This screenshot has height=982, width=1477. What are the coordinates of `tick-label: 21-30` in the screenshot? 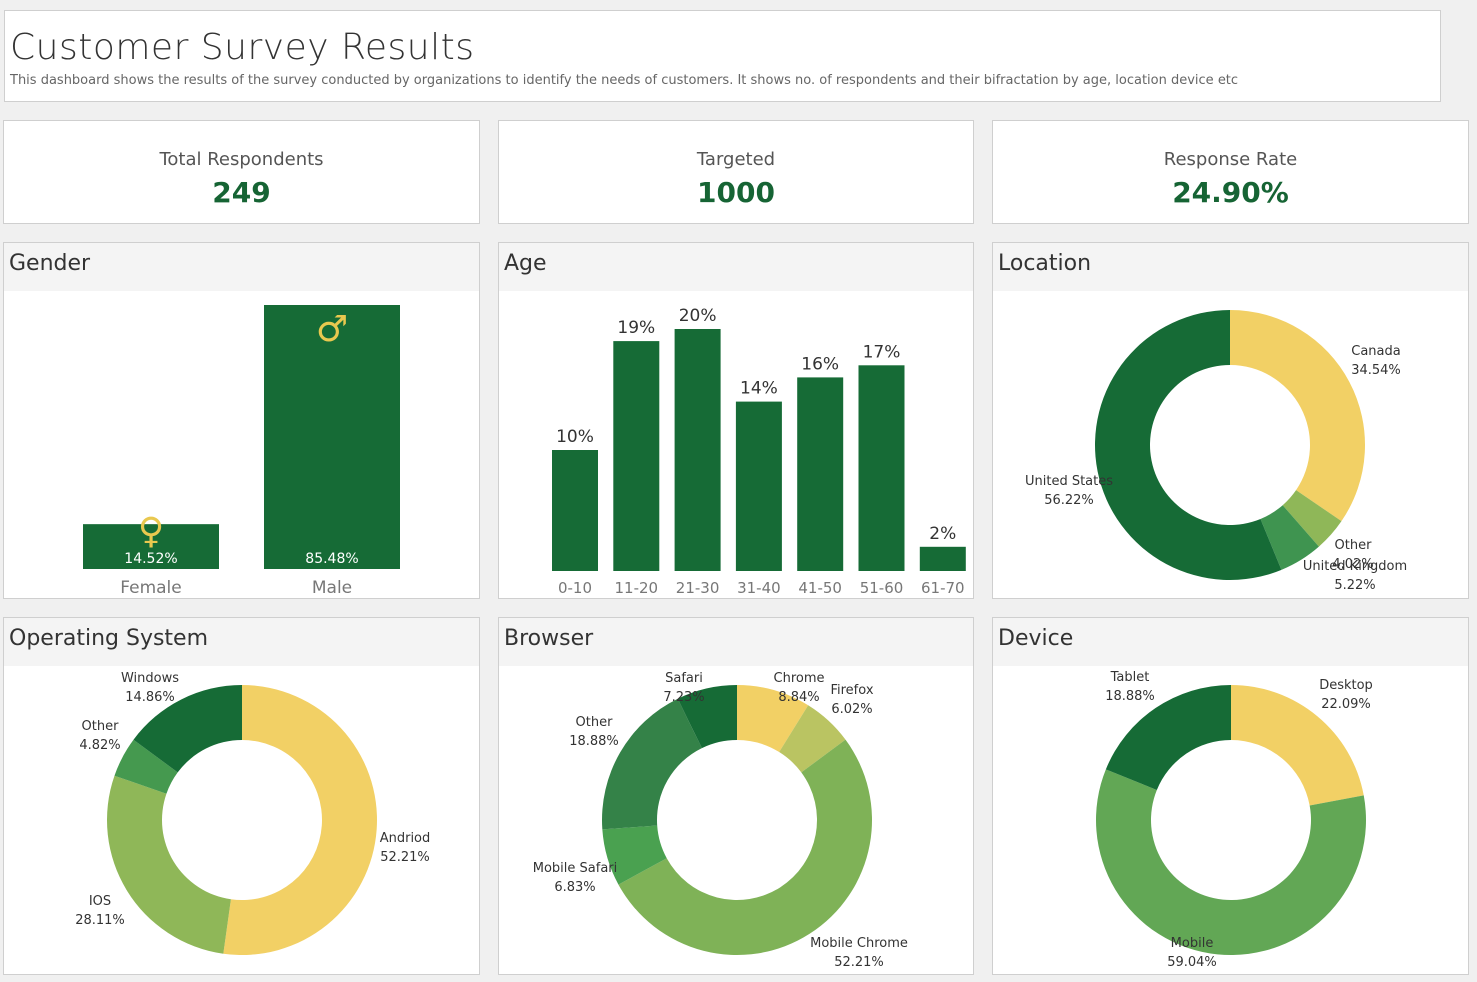 It's located at (698, 588).